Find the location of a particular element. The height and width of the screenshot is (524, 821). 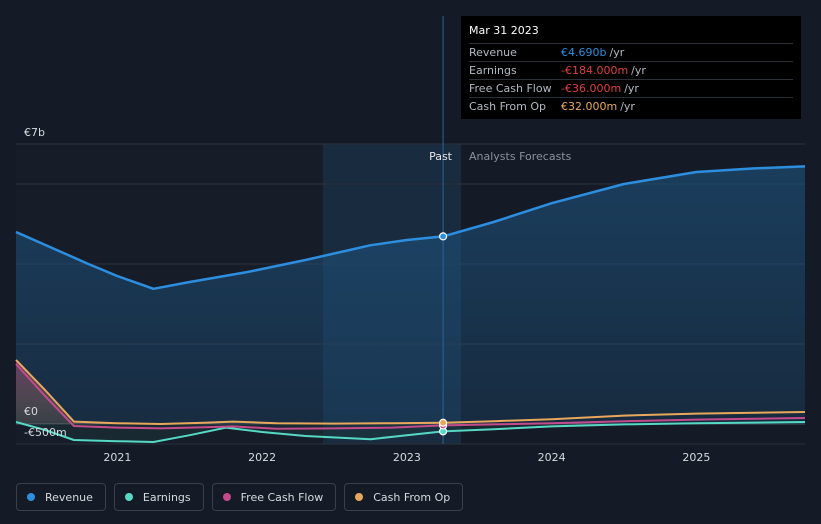

x-tick-label: 2023 is located at coordinates (407, 457).